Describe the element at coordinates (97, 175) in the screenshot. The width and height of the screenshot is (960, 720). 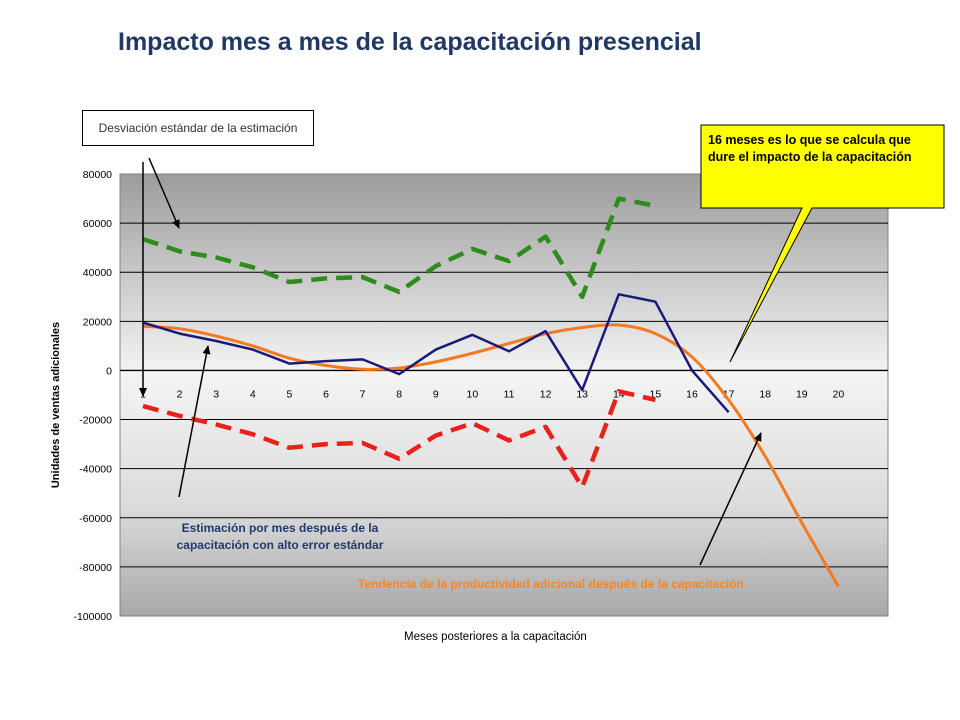
I see `y-tick-label: 80000` at that location.